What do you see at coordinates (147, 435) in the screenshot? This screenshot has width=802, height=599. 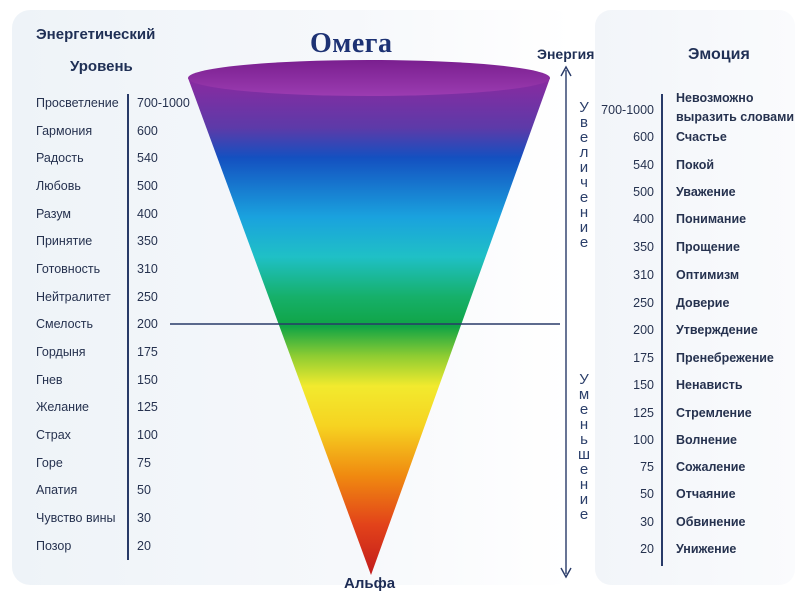 I see `level-value: 100` at bounding box center [147, 435].